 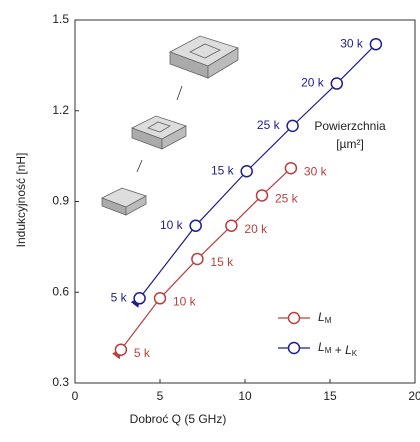 I want to click on y-tick-label: 1.5, so click(x=60, y=19).